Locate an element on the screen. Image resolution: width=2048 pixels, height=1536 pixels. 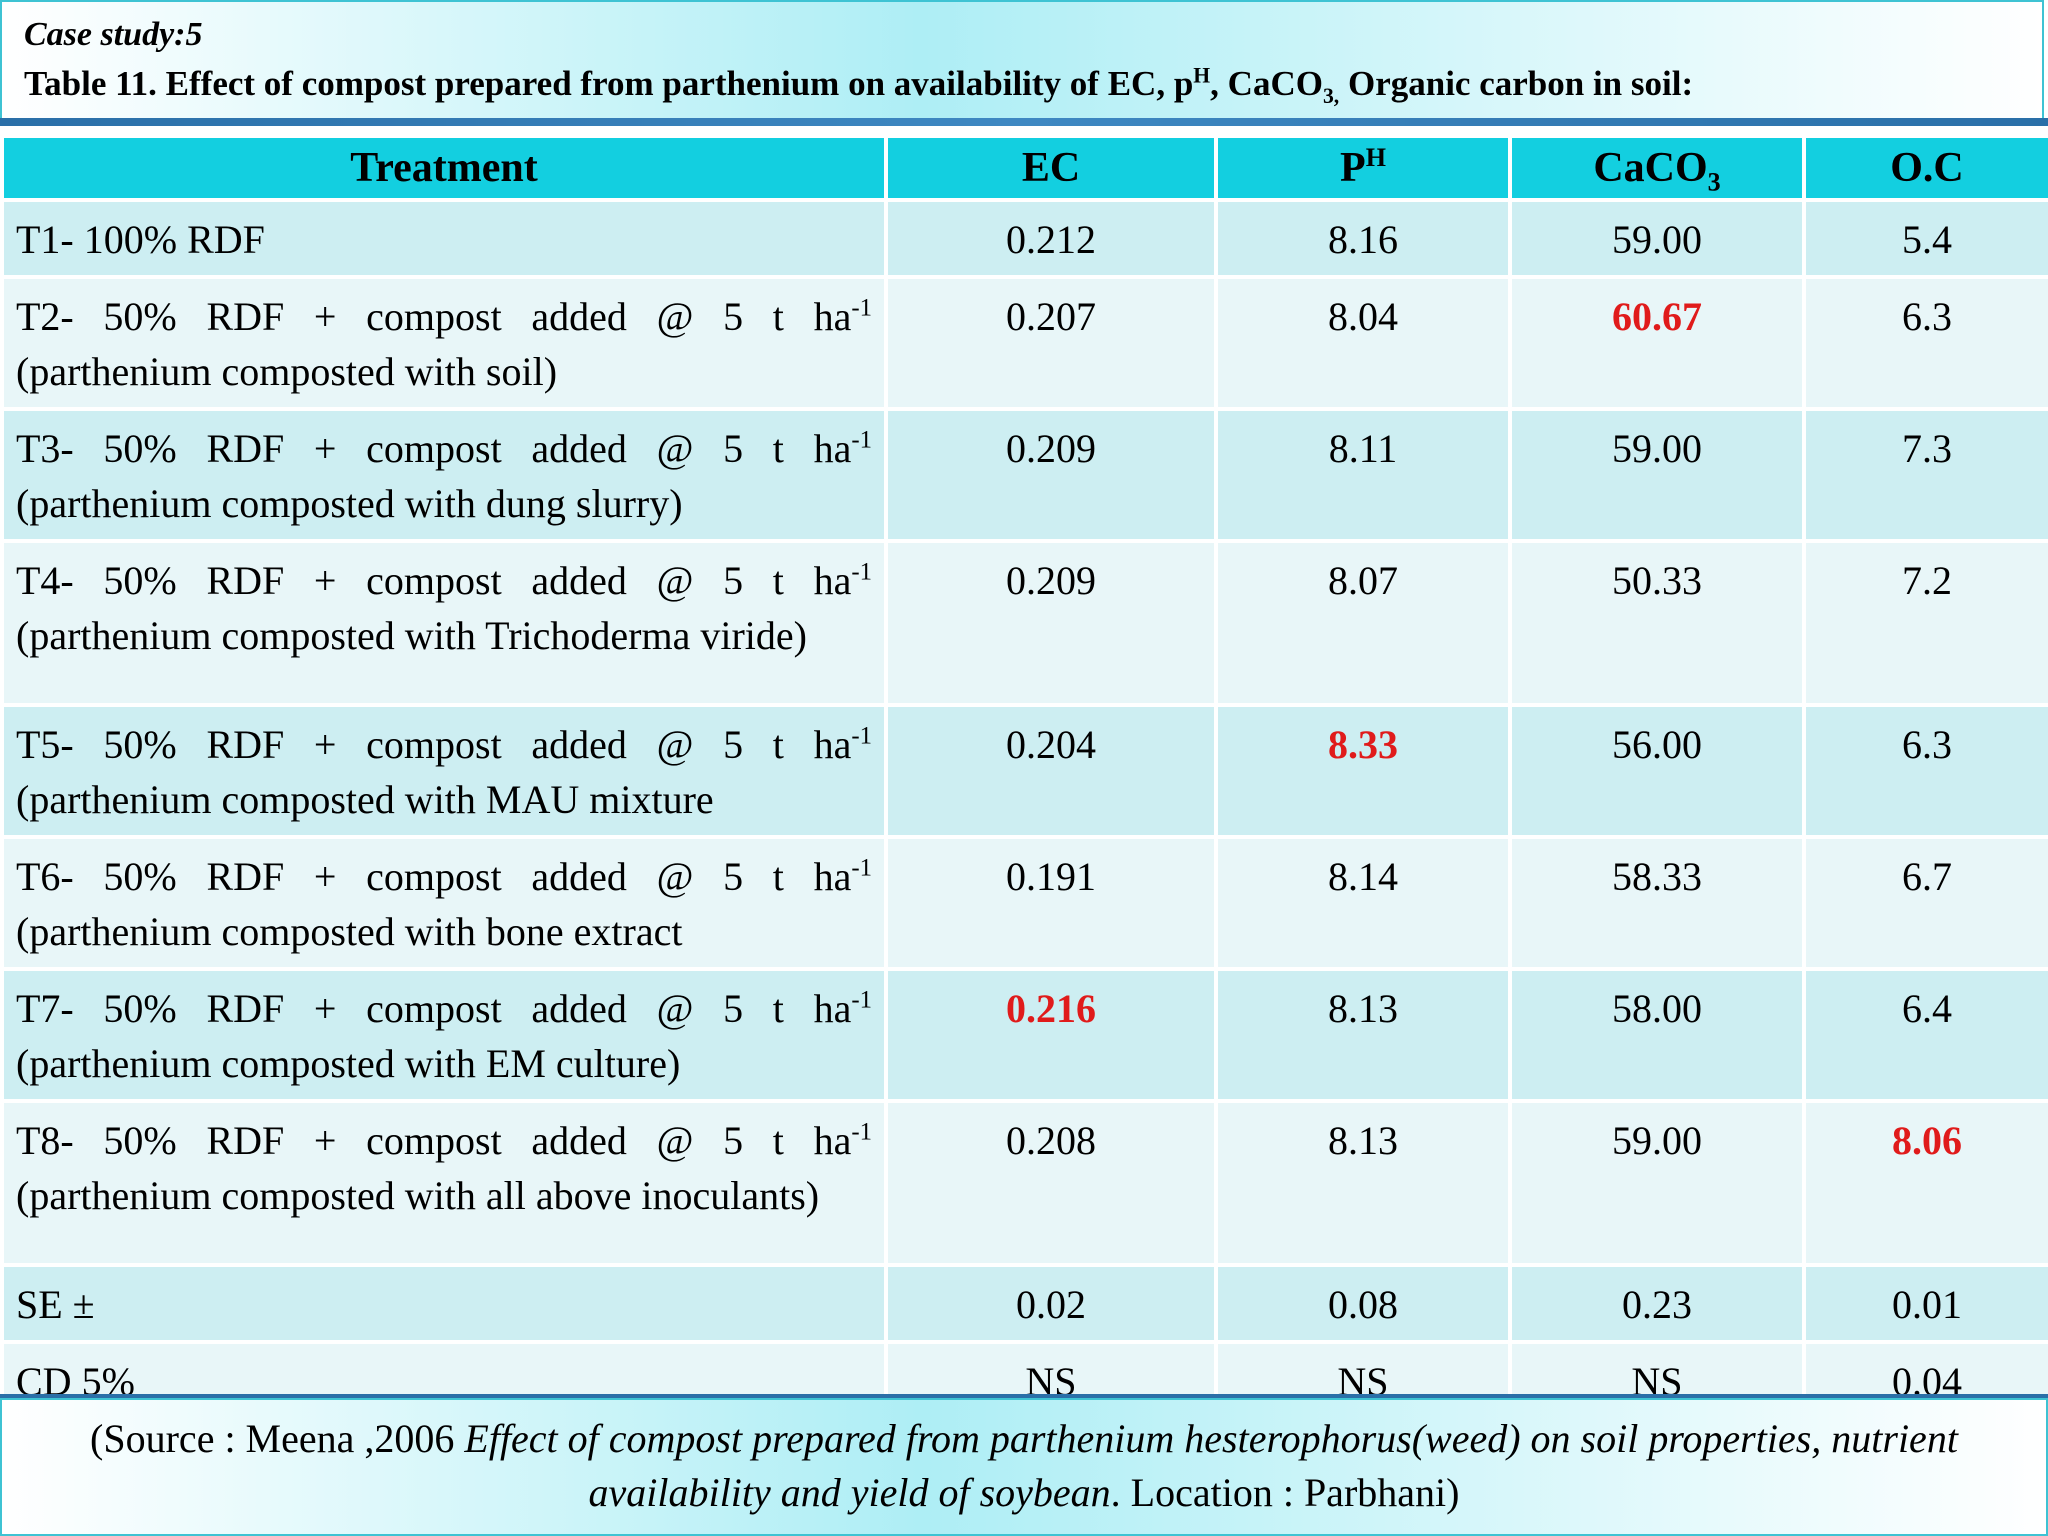
treatment-cell: T1- 100% RDF is located at coordinates (444, 238).